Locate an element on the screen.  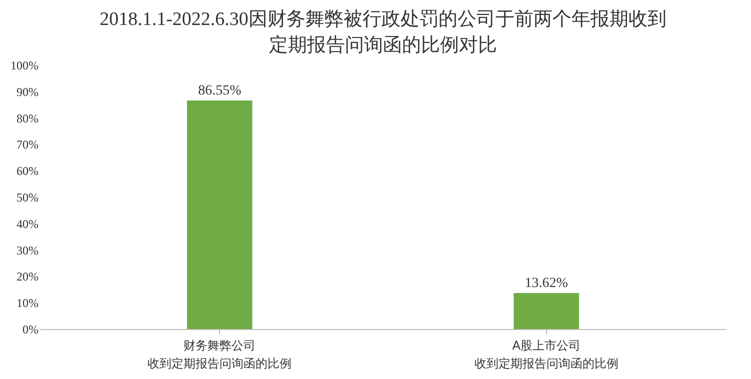
y-tick-label: 20% is located at coordinates (27, 277).